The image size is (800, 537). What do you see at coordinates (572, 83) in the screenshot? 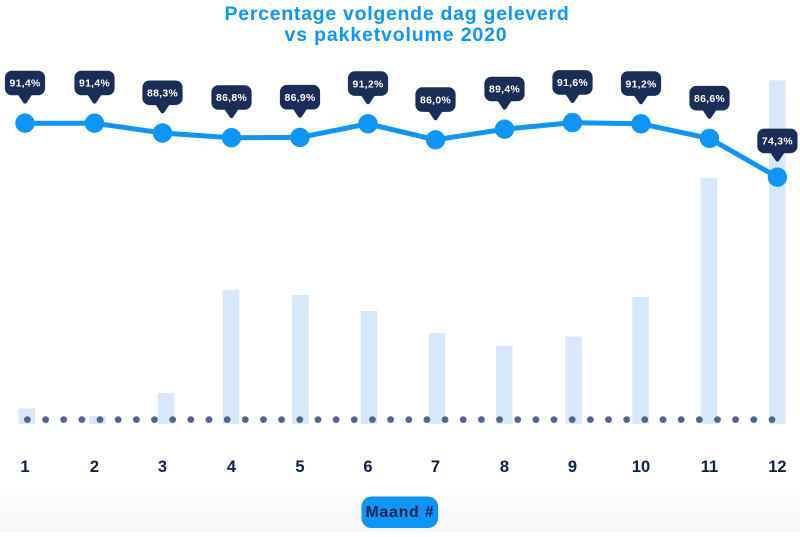
I see `svg-text: 91,6%` at bounding box center [572, 83].